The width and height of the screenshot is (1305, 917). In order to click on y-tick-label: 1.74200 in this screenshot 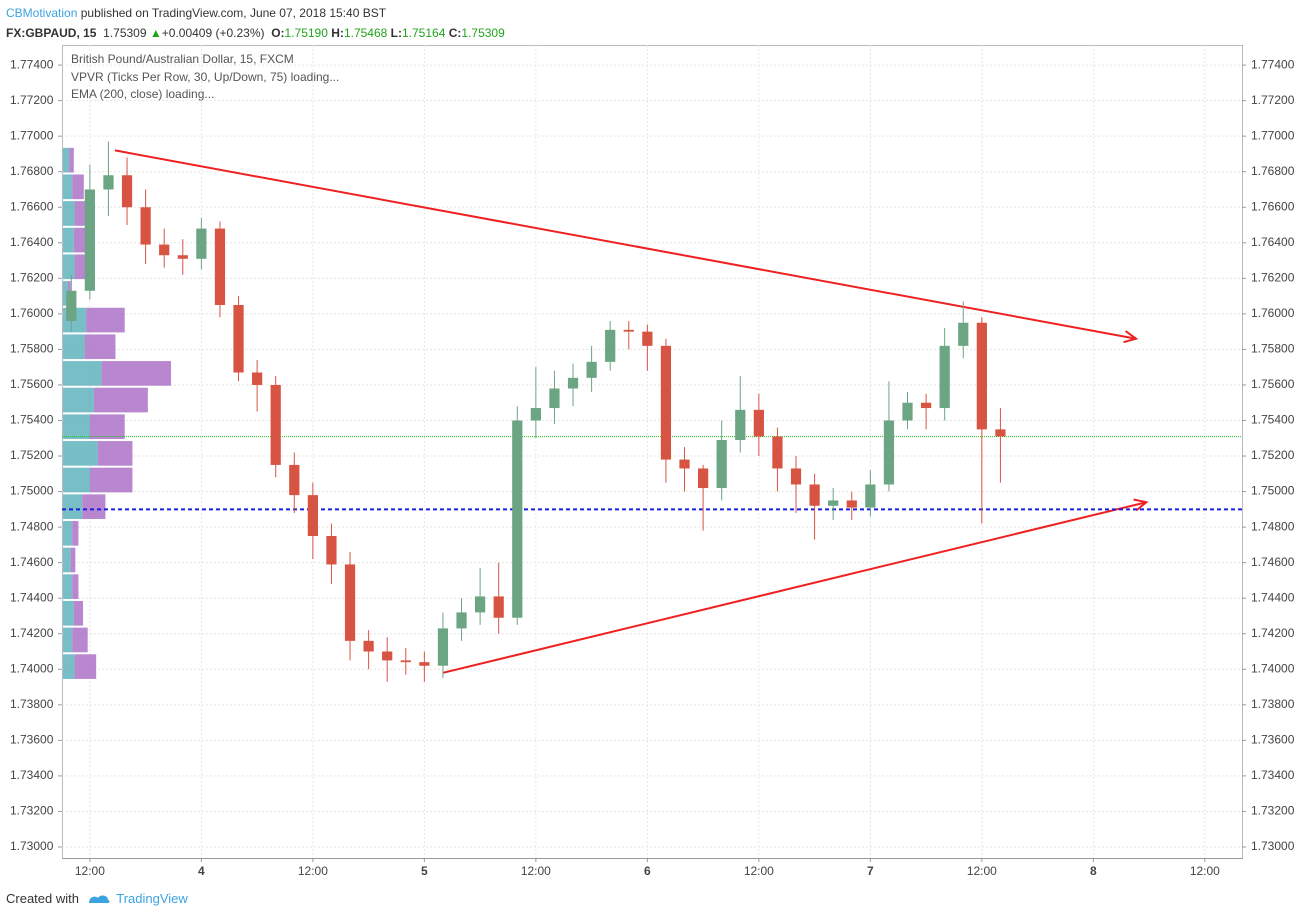, I will do `click(1273, 633)`.